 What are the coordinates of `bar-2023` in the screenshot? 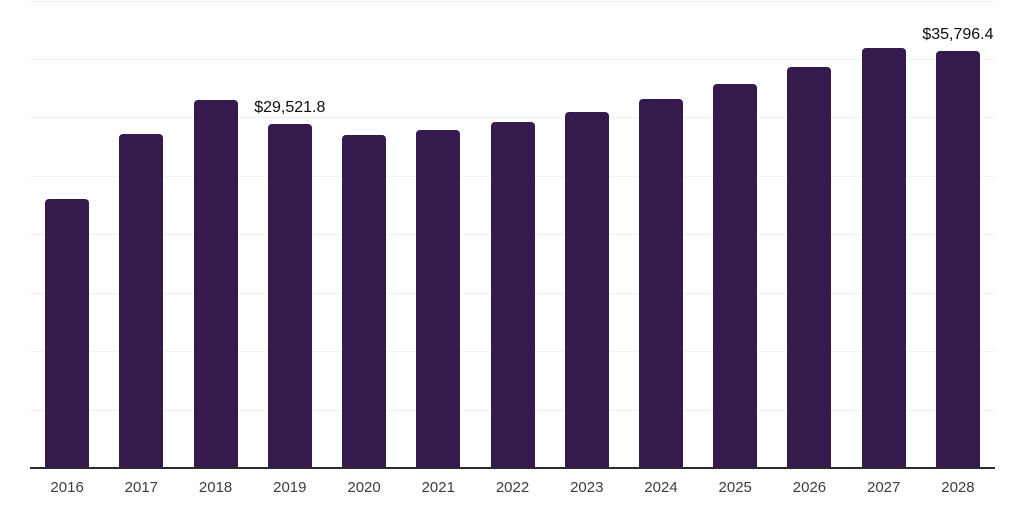 It's located at (586, 290).